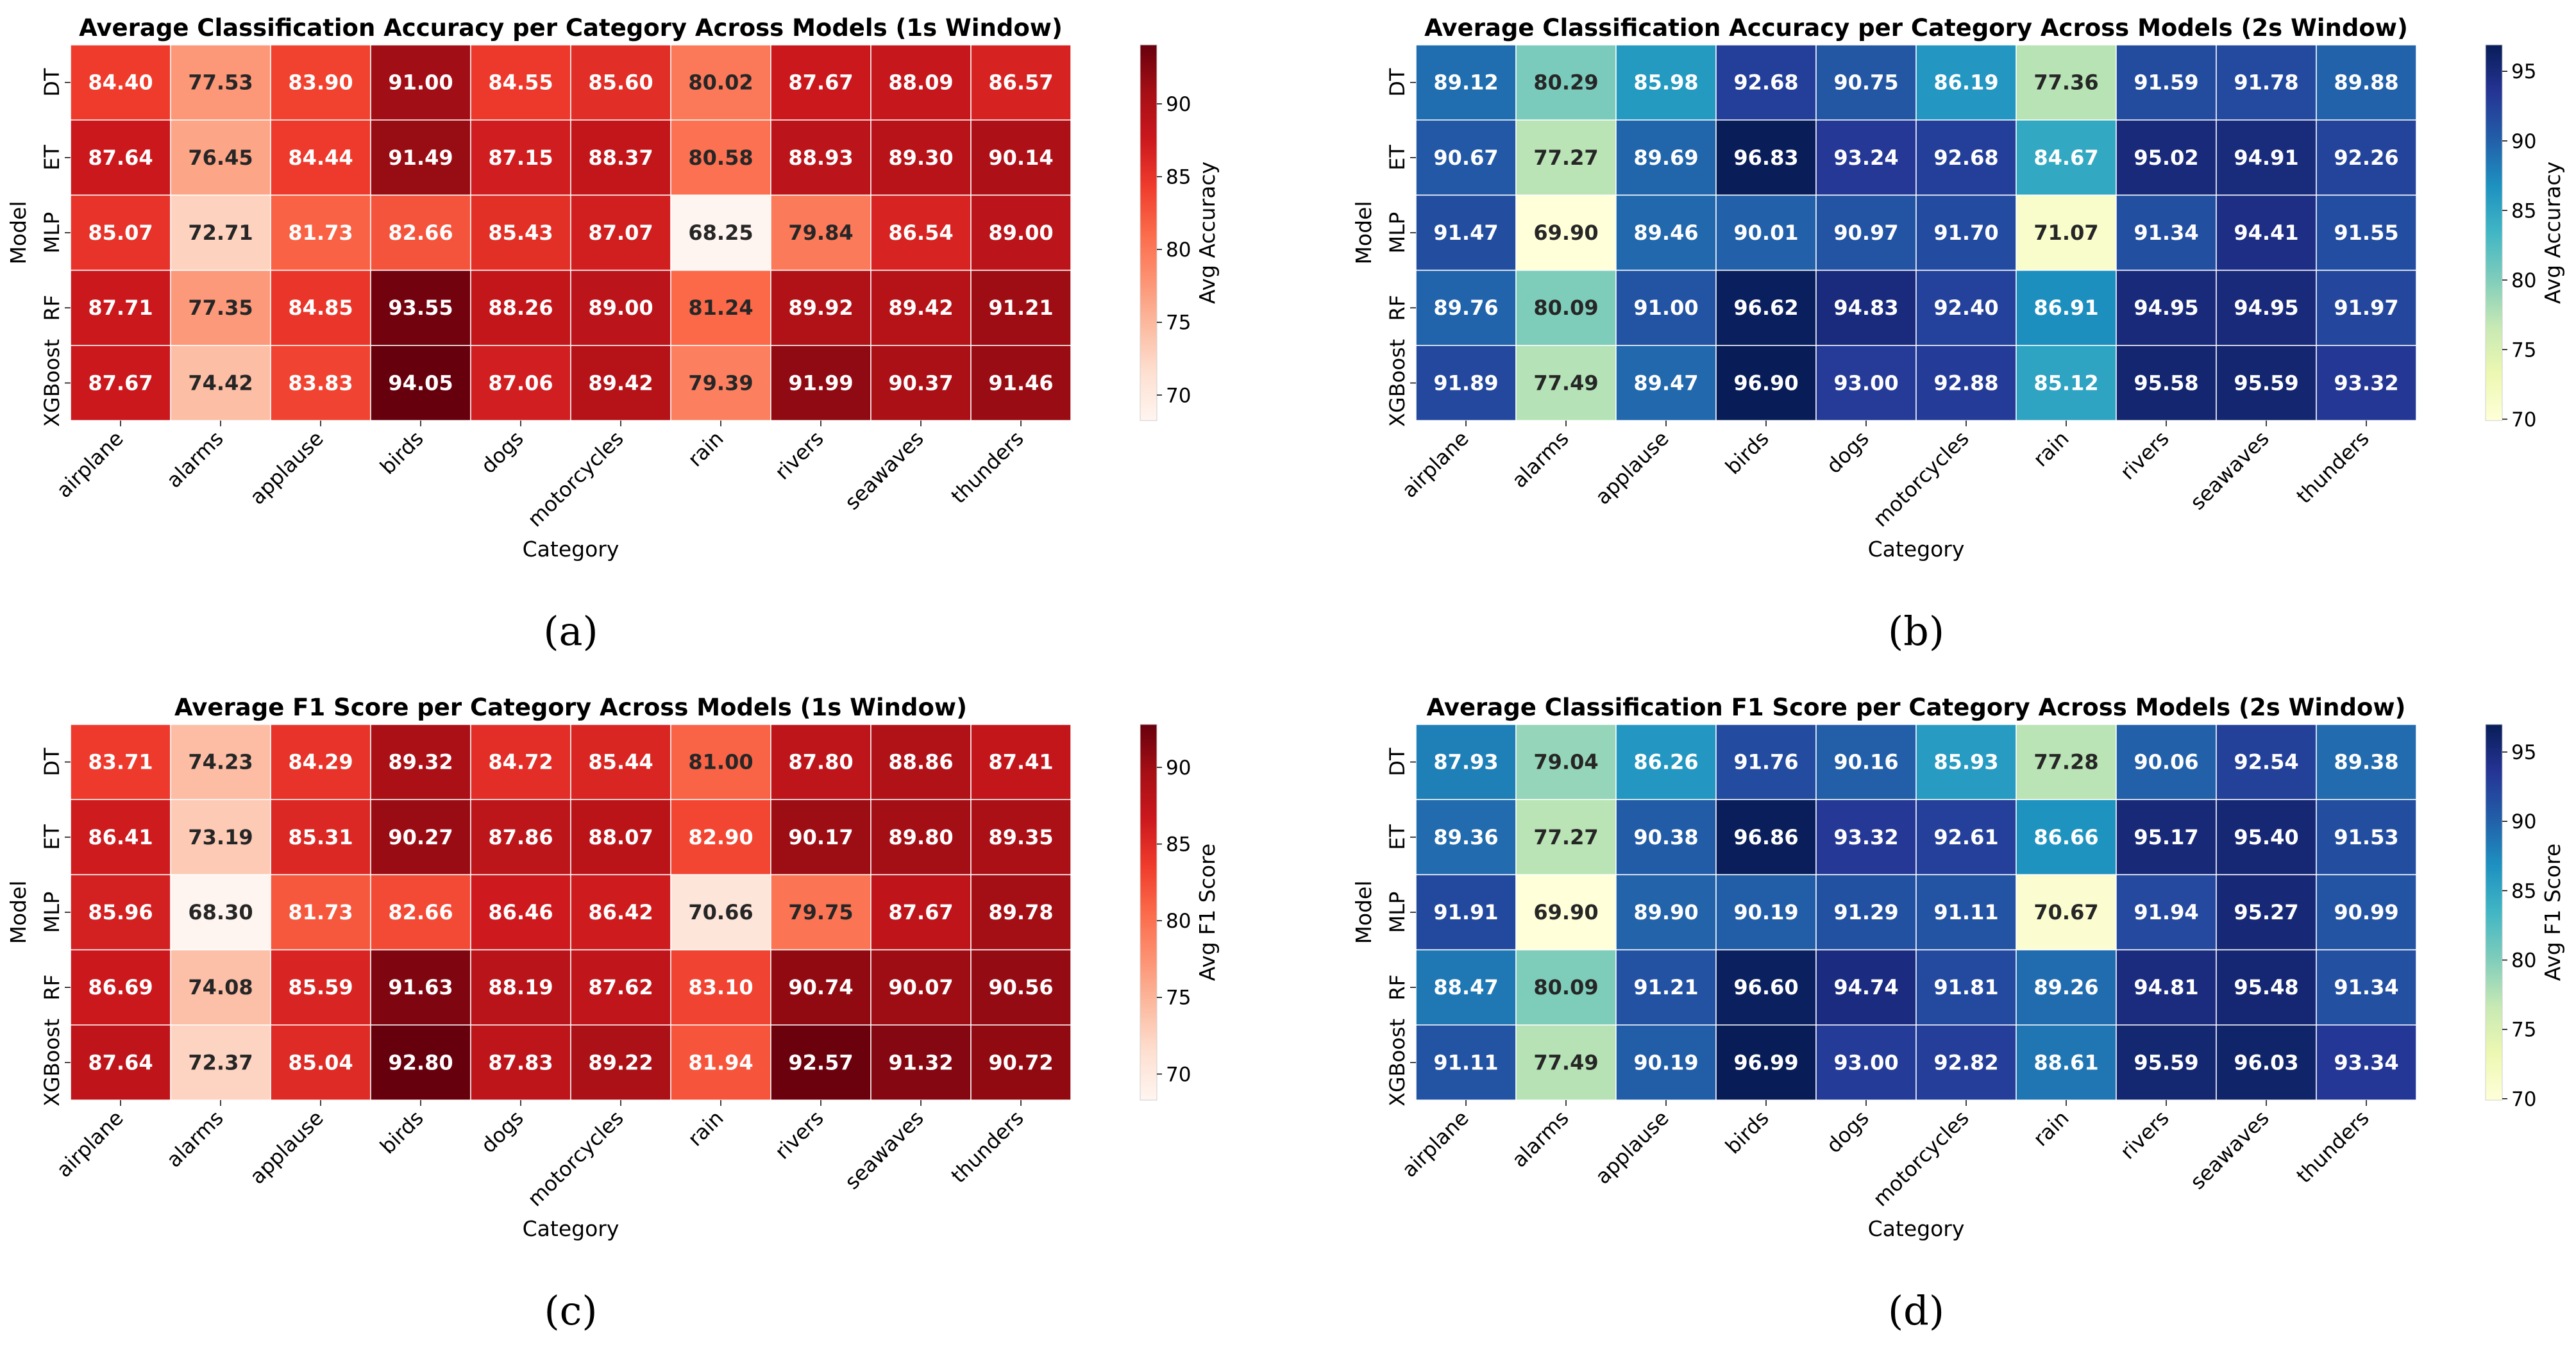 Image resolution: width=2576 pixels, height=1345 pixels. I want to click on cell-value-label: 88.26, so click(520, 308).